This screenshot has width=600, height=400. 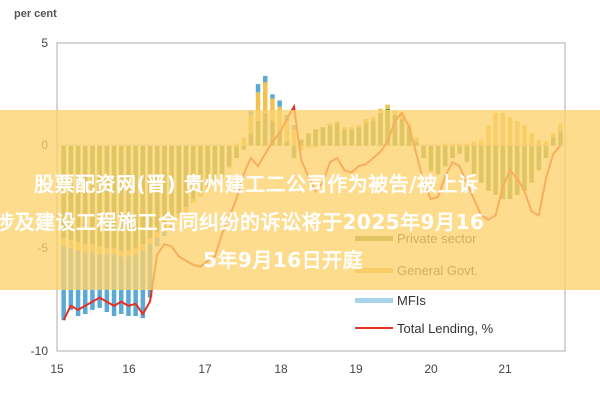 I want to click on x-tick-18: 18, so click(x=281, y=369).